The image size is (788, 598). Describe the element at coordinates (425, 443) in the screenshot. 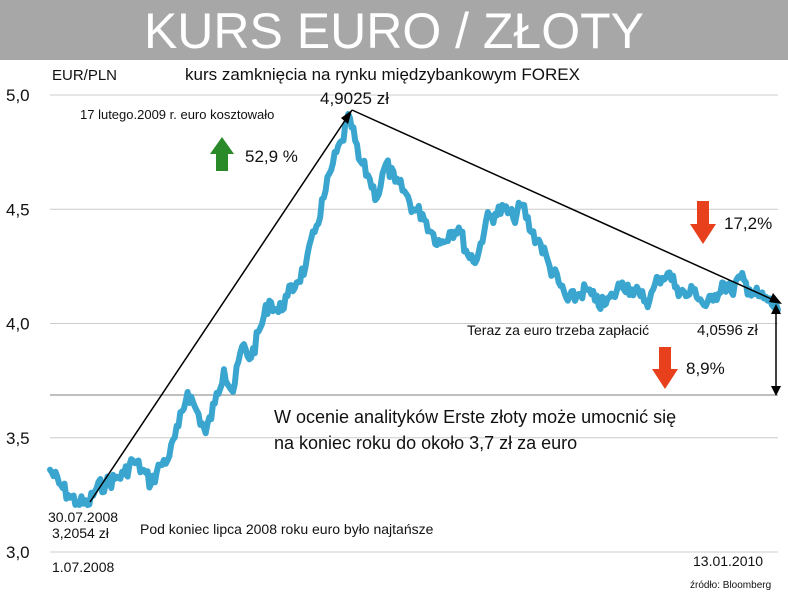

I see `forecast-text-line2: na koniec roku do około 3,7 zł za euro` at that location.